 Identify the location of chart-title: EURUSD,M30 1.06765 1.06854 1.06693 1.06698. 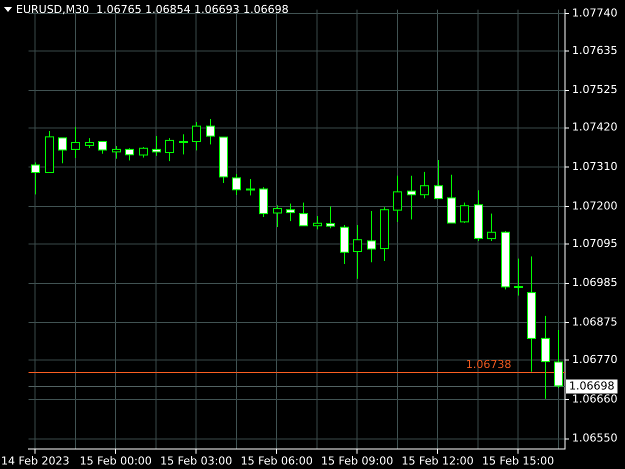
(152, 9).